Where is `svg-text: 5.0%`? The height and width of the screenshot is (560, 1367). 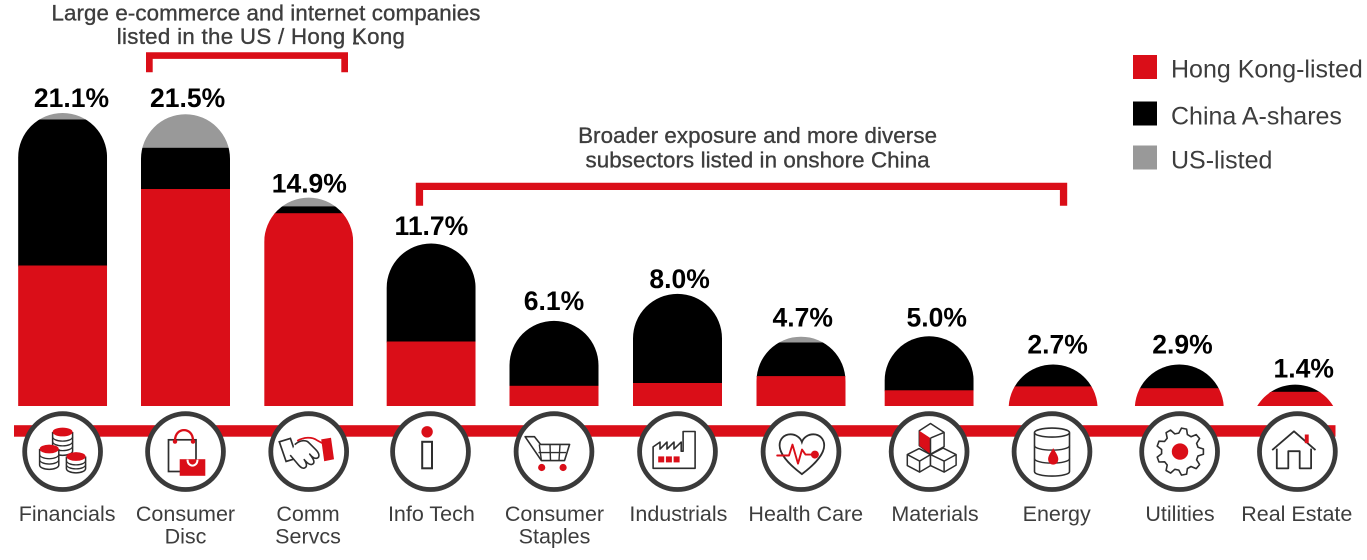 svg-text: 5.0% is located at coordinates (936, 318).